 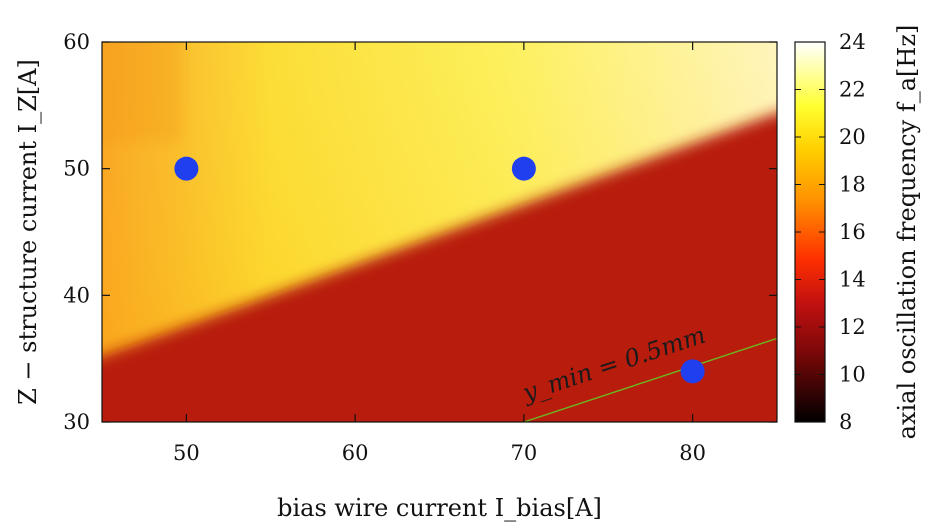 What do you see at coordinates (852, 137) in the screenshot?
I see `colorbar-tick-label: 20` at bounding box center [852, 137].